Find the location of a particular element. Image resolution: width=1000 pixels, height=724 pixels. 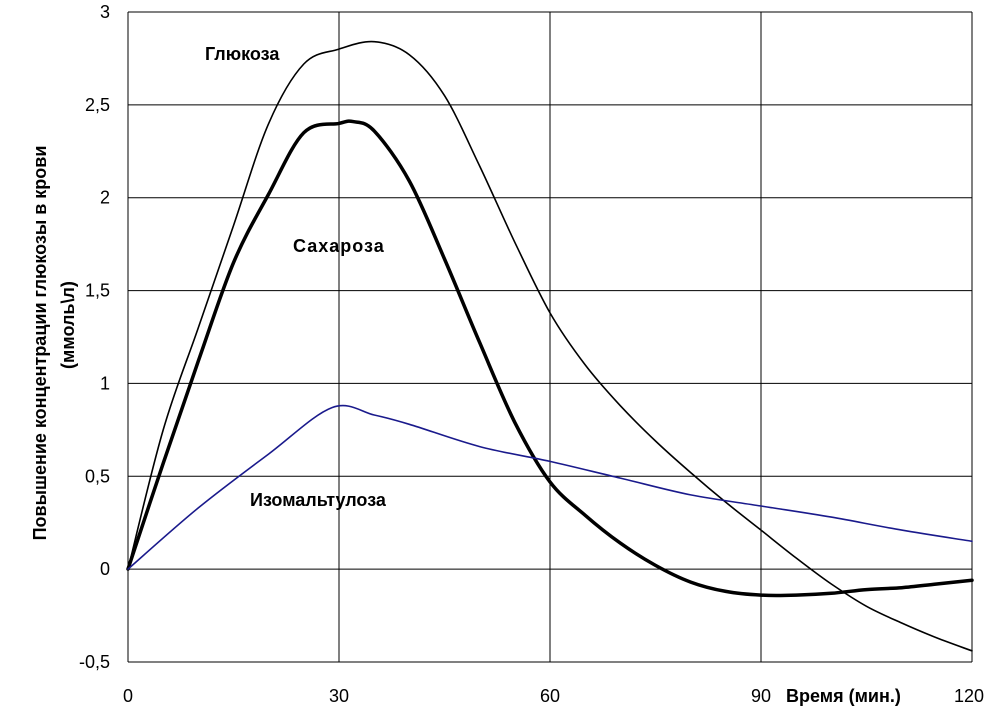

y-tick-label: 1,5 is located at coordinates (97, 291).